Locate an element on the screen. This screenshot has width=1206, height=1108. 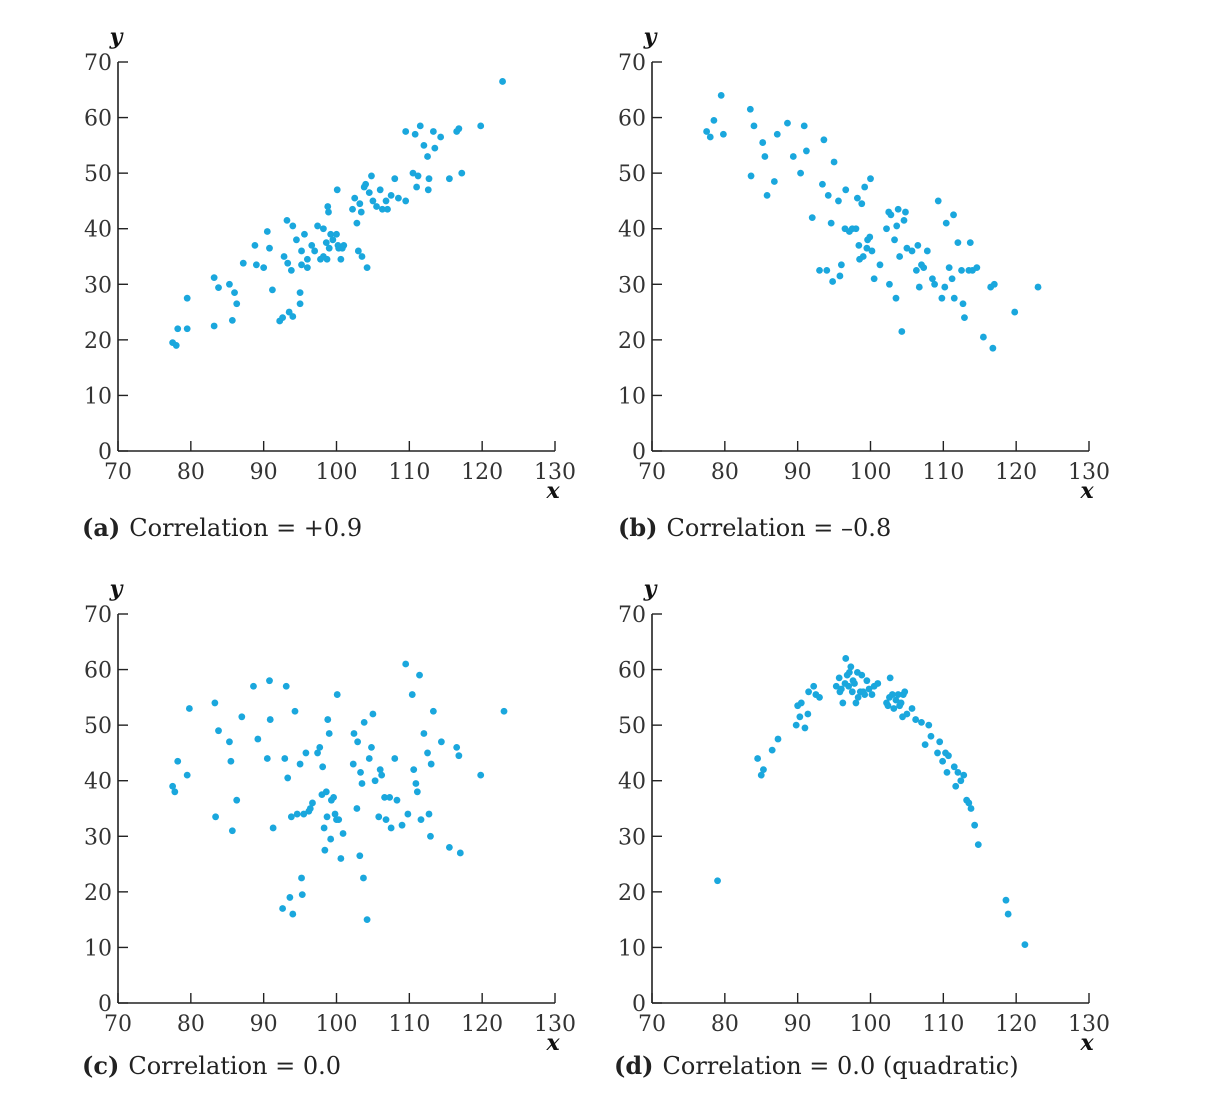
x-tick-label: 130 is located at coordinates (555, 472).